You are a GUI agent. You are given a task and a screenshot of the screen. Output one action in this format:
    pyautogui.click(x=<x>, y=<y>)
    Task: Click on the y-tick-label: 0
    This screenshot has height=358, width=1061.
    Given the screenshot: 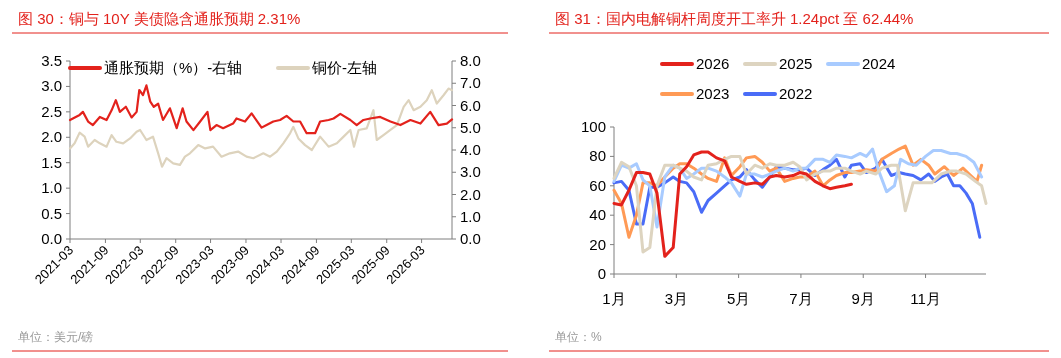 What is the action you would take?
    pyautogui.click(x=601, y=273)
    